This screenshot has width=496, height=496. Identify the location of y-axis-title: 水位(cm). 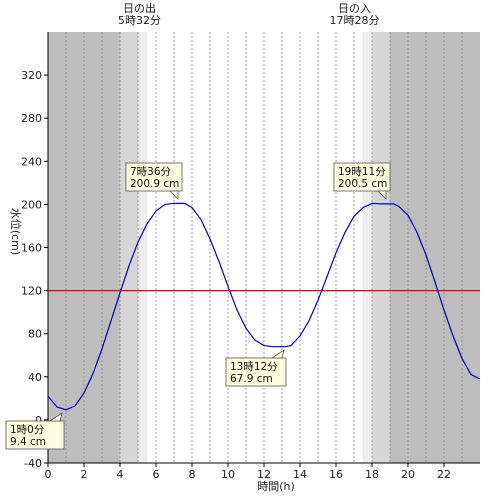
(16, 231).